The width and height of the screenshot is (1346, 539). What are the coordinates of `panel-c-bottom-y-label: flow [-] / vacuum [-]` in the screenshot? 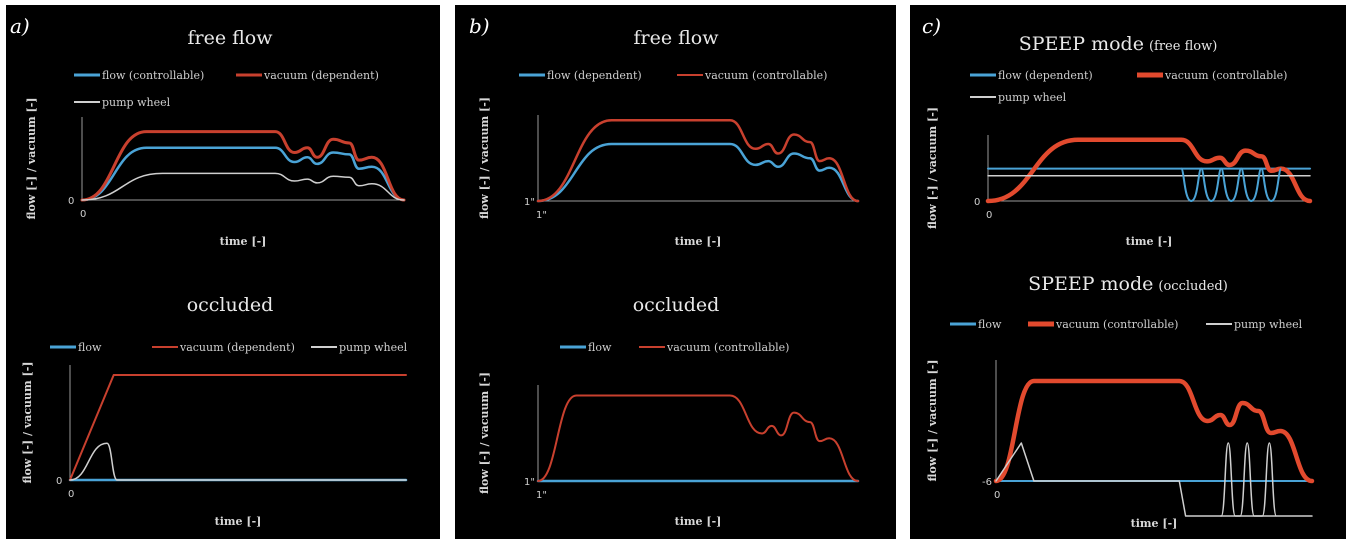 It's located at (932, 421).